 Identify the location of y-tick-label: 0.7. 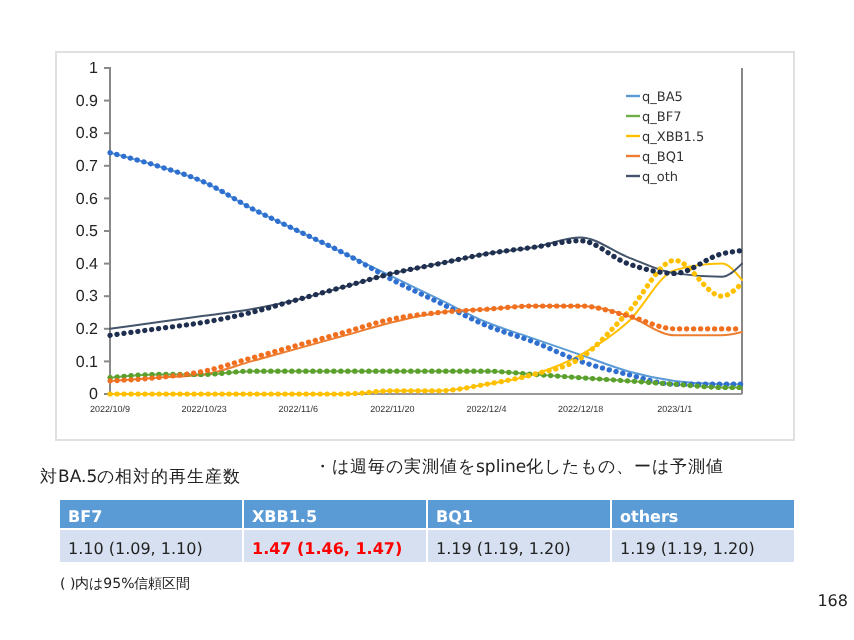
(87, 165).